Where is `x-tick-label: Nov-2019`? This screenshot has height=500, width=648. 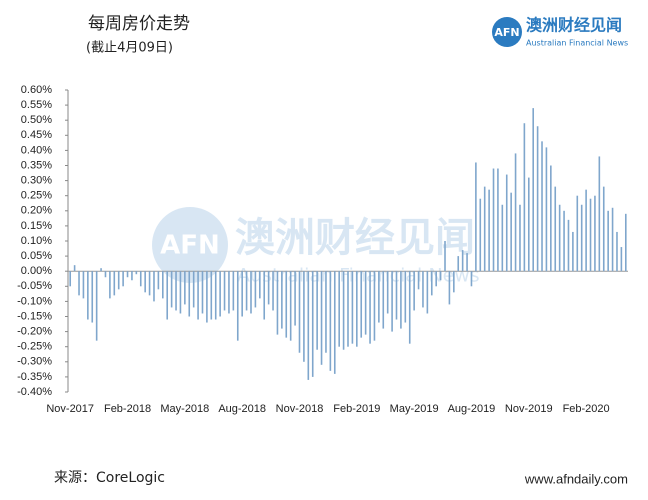 x-tick-label: Nov-2019 is located at coordinates (529, 409).